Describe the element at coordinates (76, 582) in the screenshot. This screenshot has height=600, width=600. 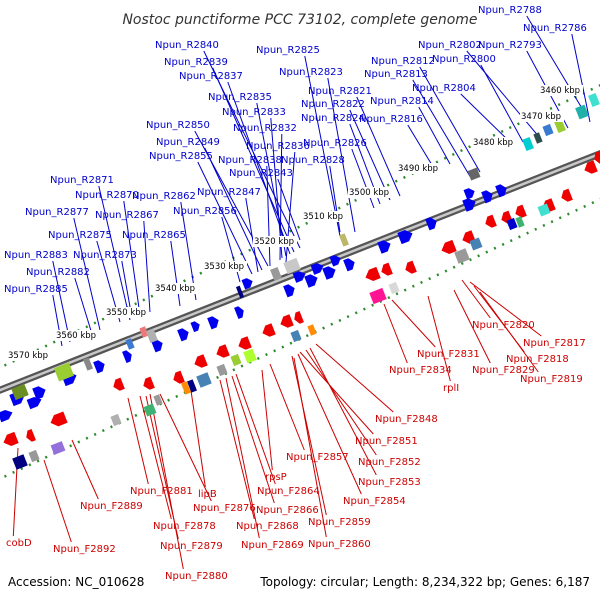
I see `accession-text: Accession: NC_010628` at that location.